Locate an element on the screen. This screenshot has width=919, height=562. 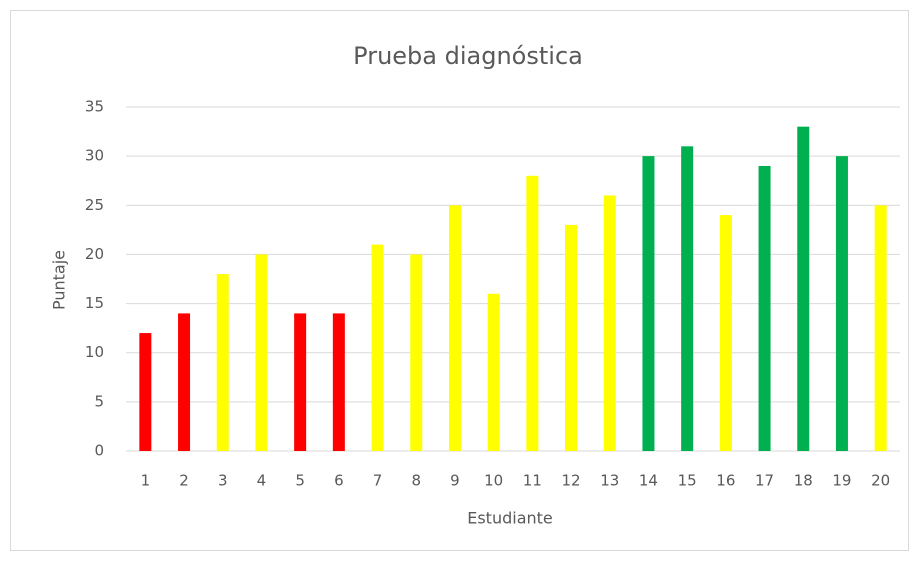
x-tick-label: 4 is located at coordinates (262, 481).